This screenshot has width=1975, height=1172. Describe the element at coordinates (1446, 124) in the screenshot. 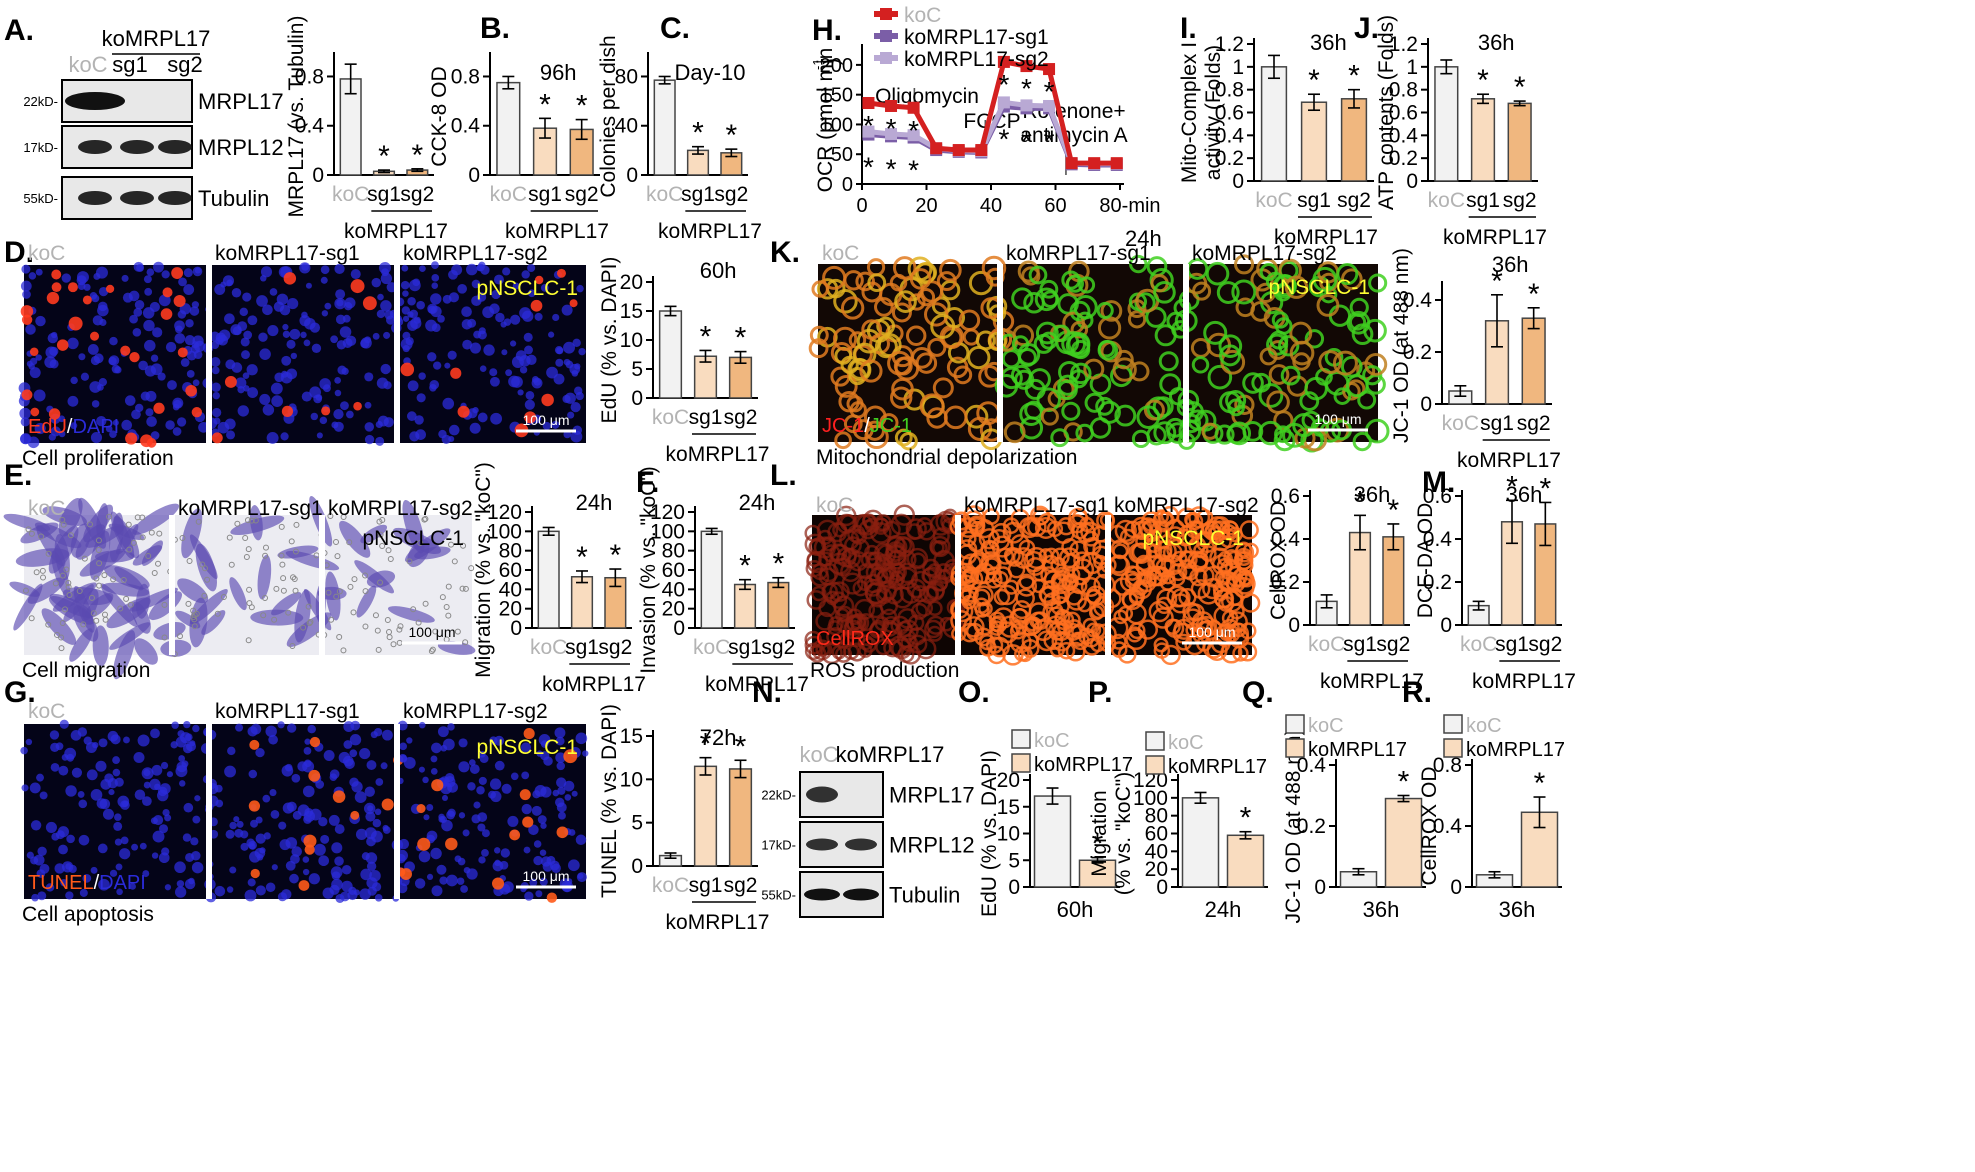

I see `bar-J-koC` at that location.